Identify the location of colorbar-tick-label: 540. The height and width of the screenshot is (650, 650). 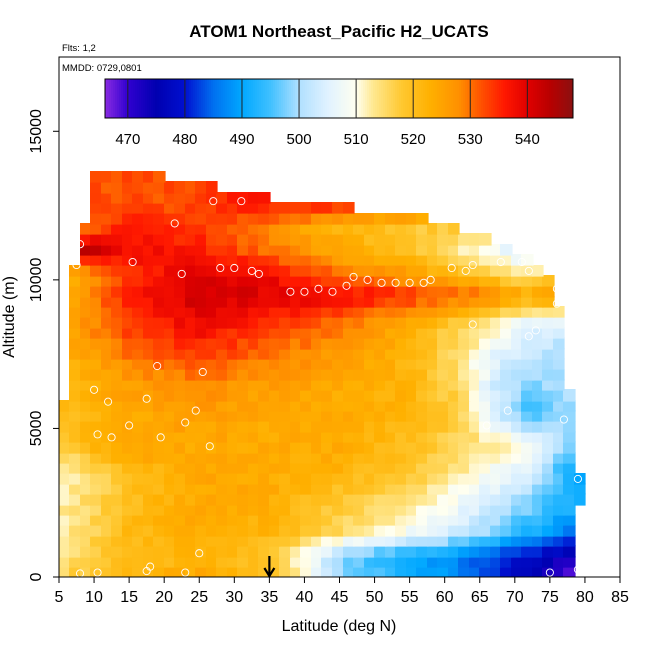
(527, 139).